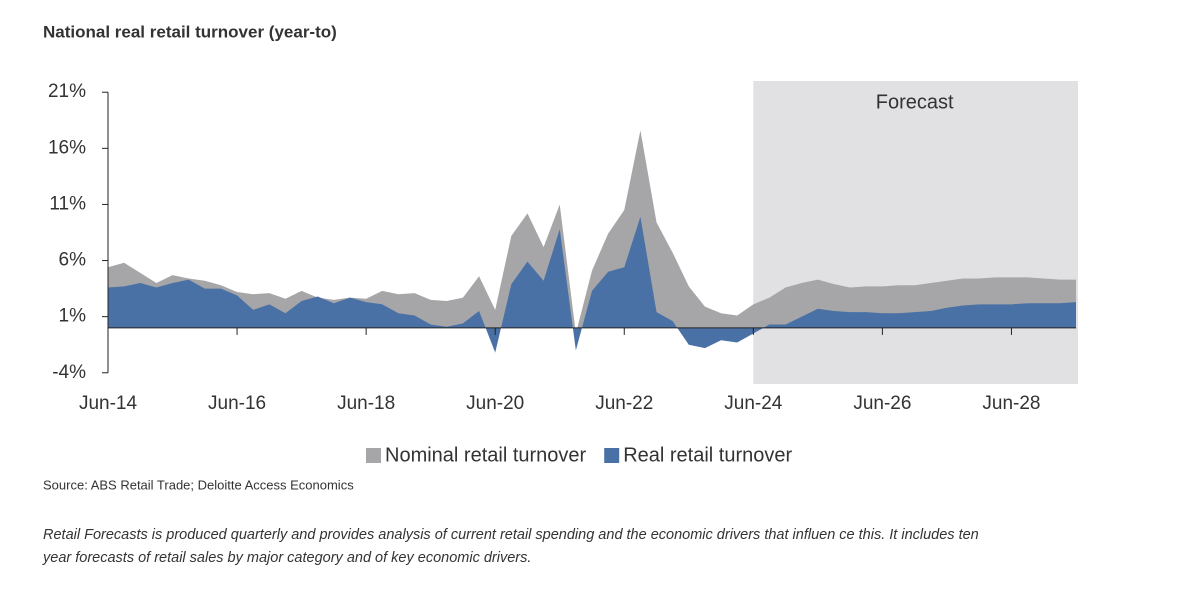 This screenshot has height=591, width=1184. I want to click on y-tick-label: 1%, so click(73, 316).